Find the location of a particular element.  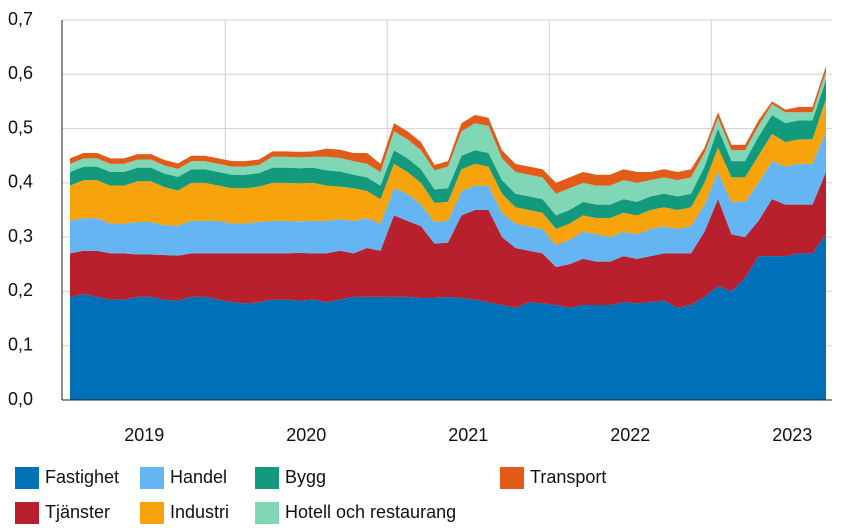

legend-label: Bygg is located at coordinates (305, 477).